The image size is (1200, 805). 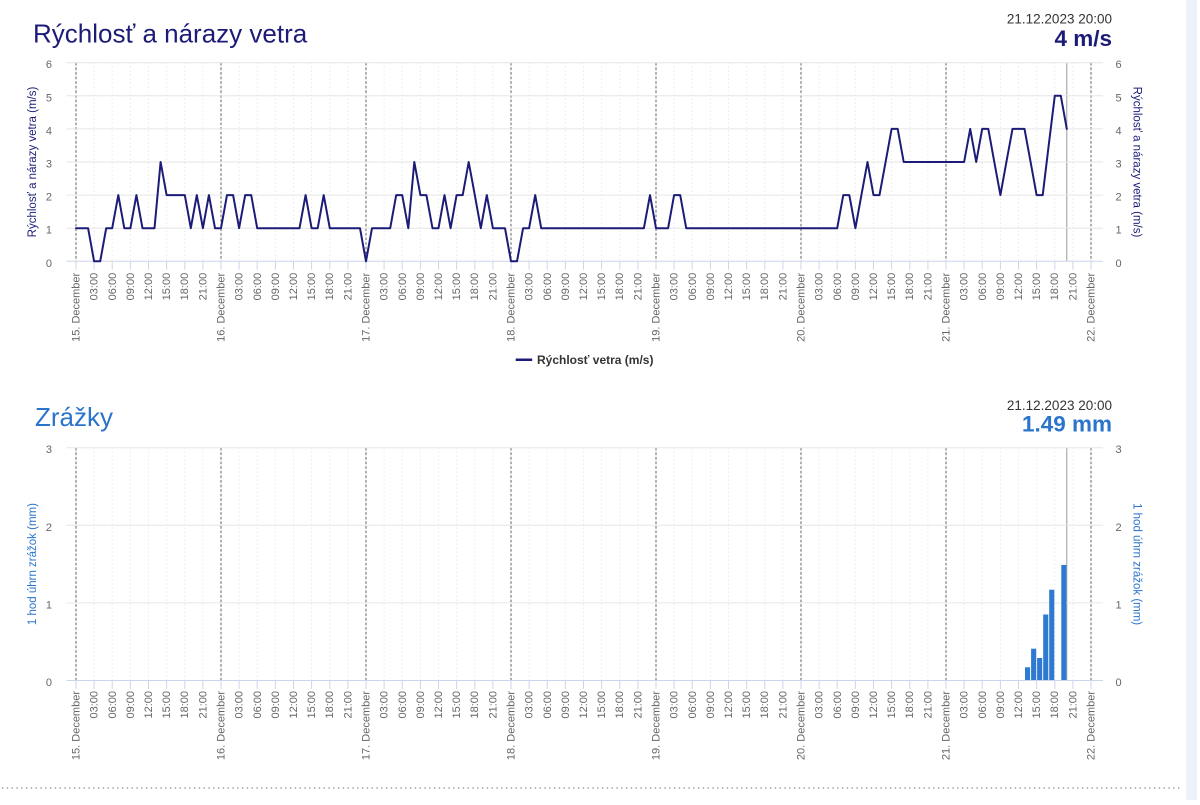 I want to click on svg-text: 6, so click(x=1119, y=65).